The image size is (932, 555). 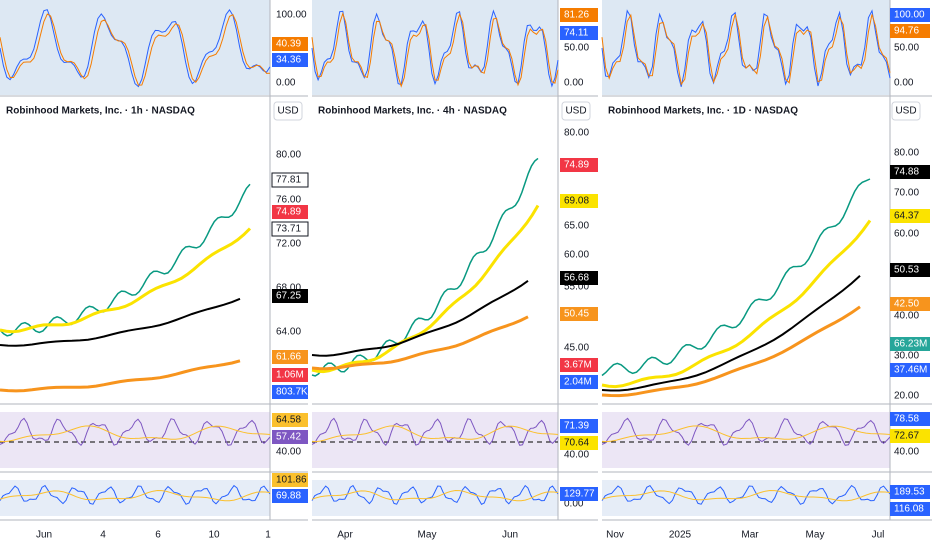 I want to click on price-badge-label: 2.04M, so click(x=578, y=382).